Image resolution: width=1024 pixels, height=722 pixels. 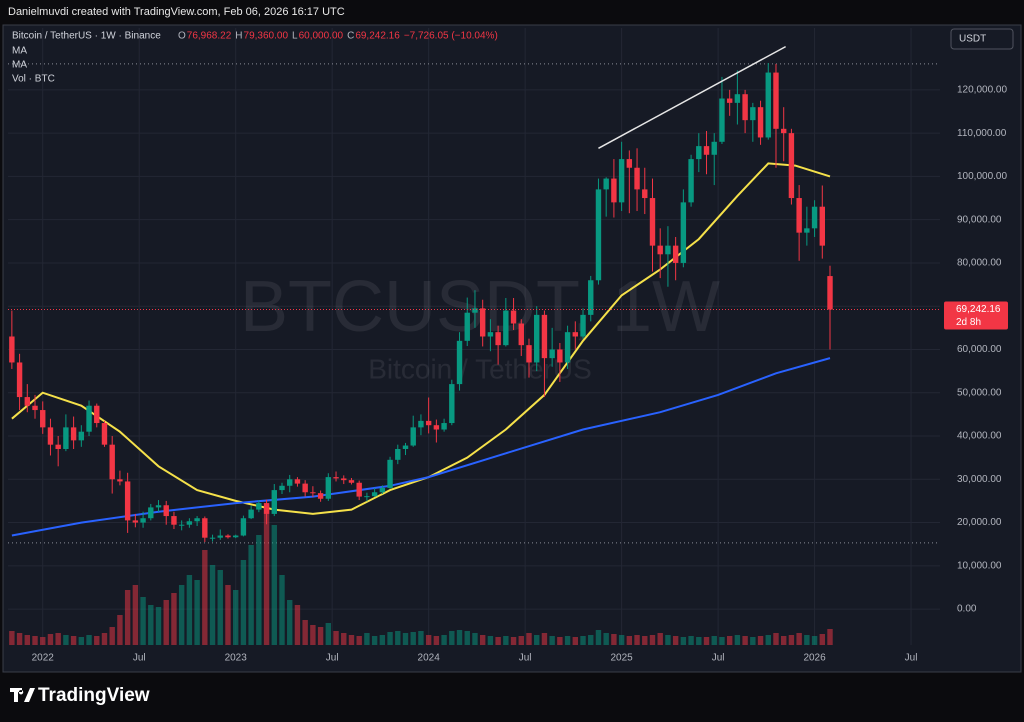 What do you see at coordinates (979, 263) in the screenshot?
I see `y-tick-label: 80,000.00` at bounding box center [979, 263].